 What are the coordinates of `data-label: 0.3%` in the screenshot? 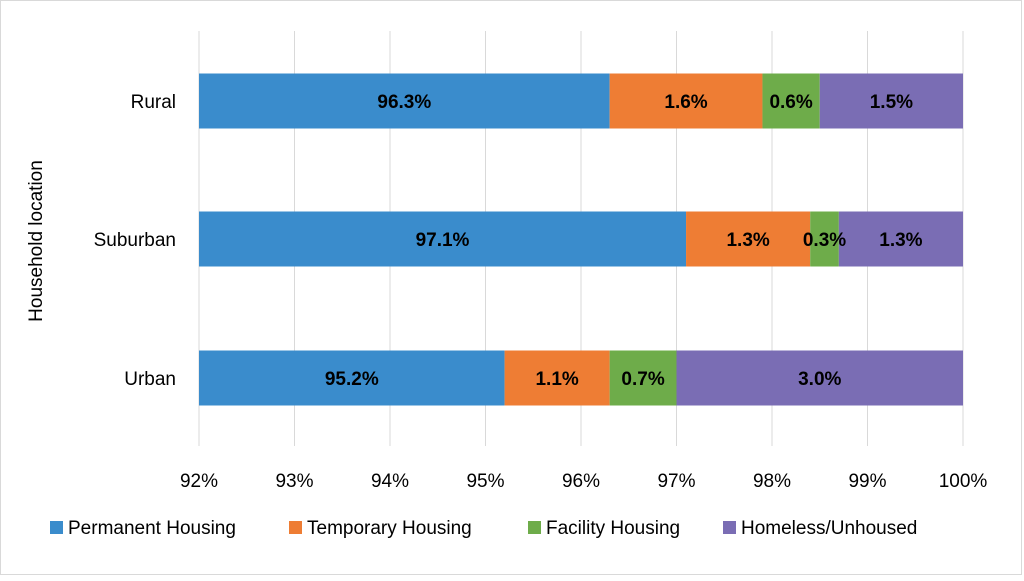 It's located at (824, 240).